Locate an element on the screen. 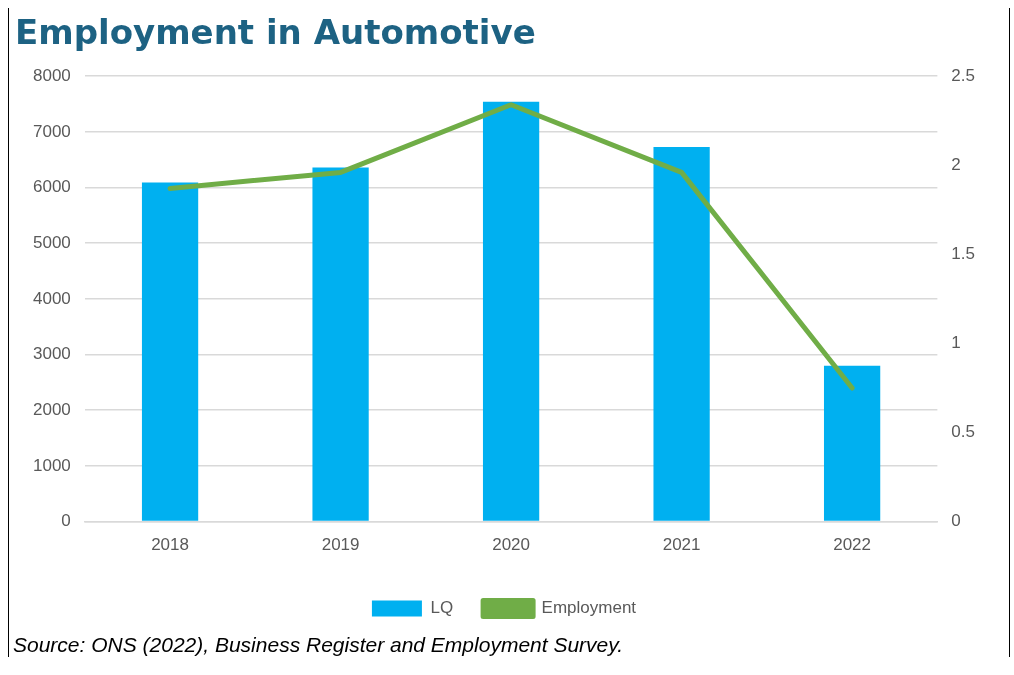  y2-tick-label: 0 is located at coordinates (956, 521).